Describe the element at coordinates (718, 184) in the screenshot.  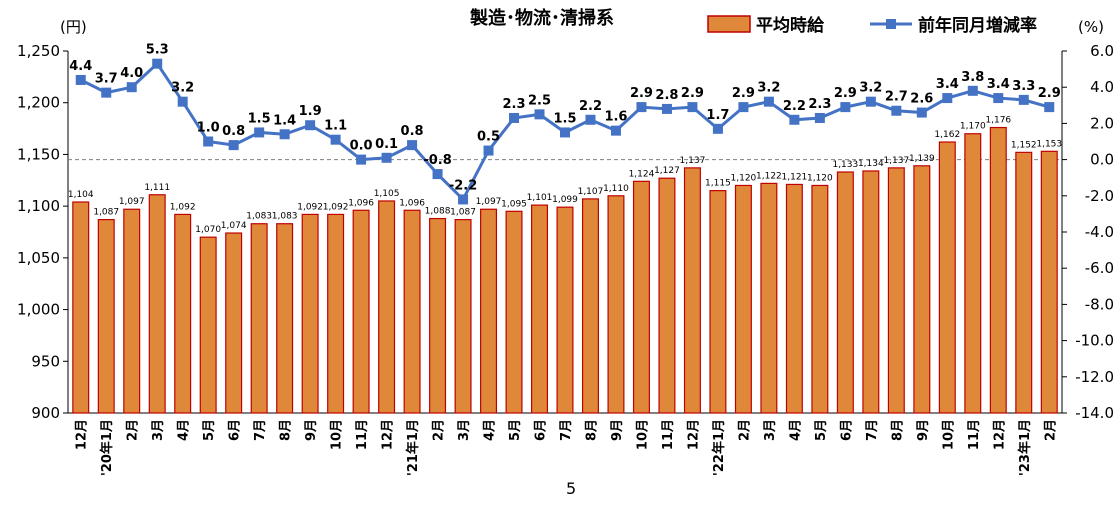
I see `bar-value-label: 1,115` at that location.